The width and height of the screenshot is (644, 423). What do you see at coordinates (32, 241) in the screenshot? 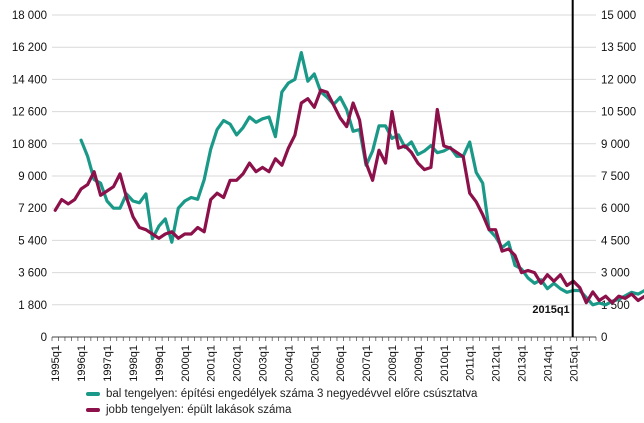
I see `left-axis-tick-label: 5 400` at bounding box center [32, 241].